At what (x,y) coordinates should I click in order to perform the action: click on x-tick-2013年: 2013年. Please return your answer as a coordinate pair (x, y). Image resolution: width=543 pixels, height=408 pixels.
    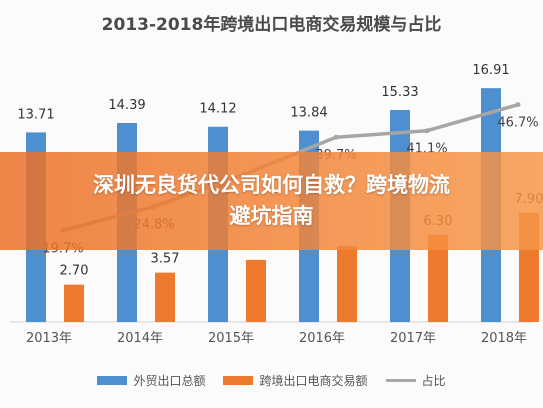
    Looking at the image, I should click on (49, 338).